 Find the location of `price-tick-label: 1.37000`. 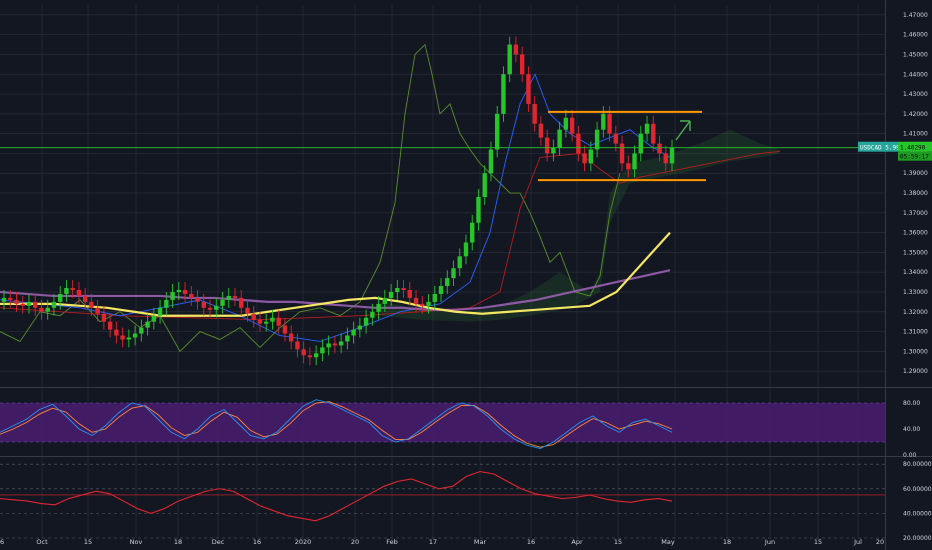

price-tick-label: 1.37000 is located at coordinates (915, 213).